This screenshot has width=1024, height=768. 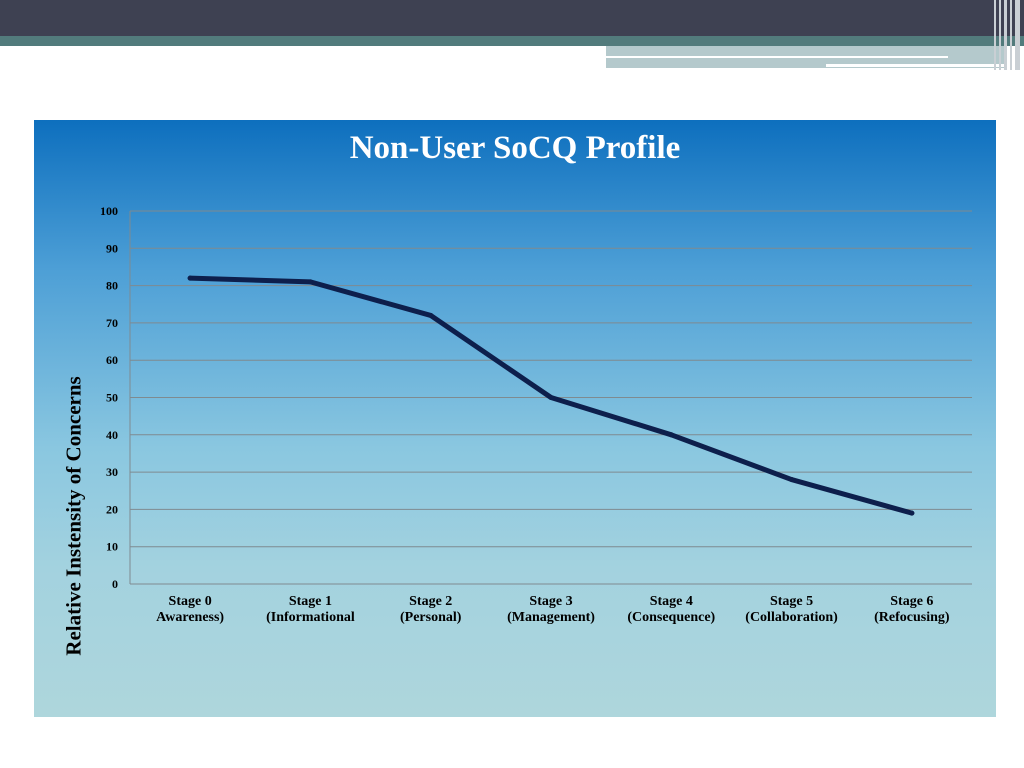 I want to click on x-tick-label: Stage 2 (Personal), so click(x=431, y=609).